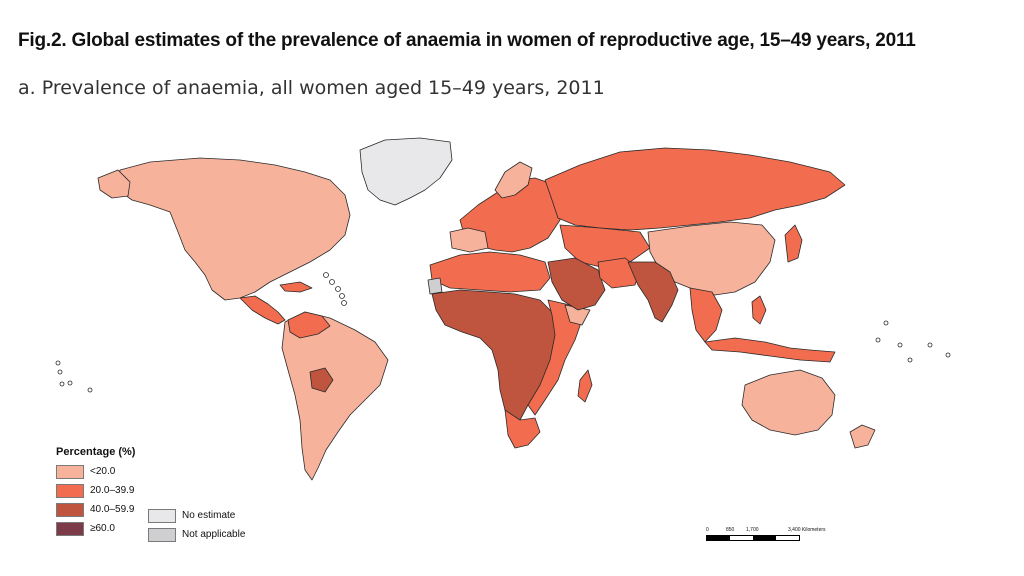  I want to click on legend-item: 40.0–59.9, so click(95, 509).